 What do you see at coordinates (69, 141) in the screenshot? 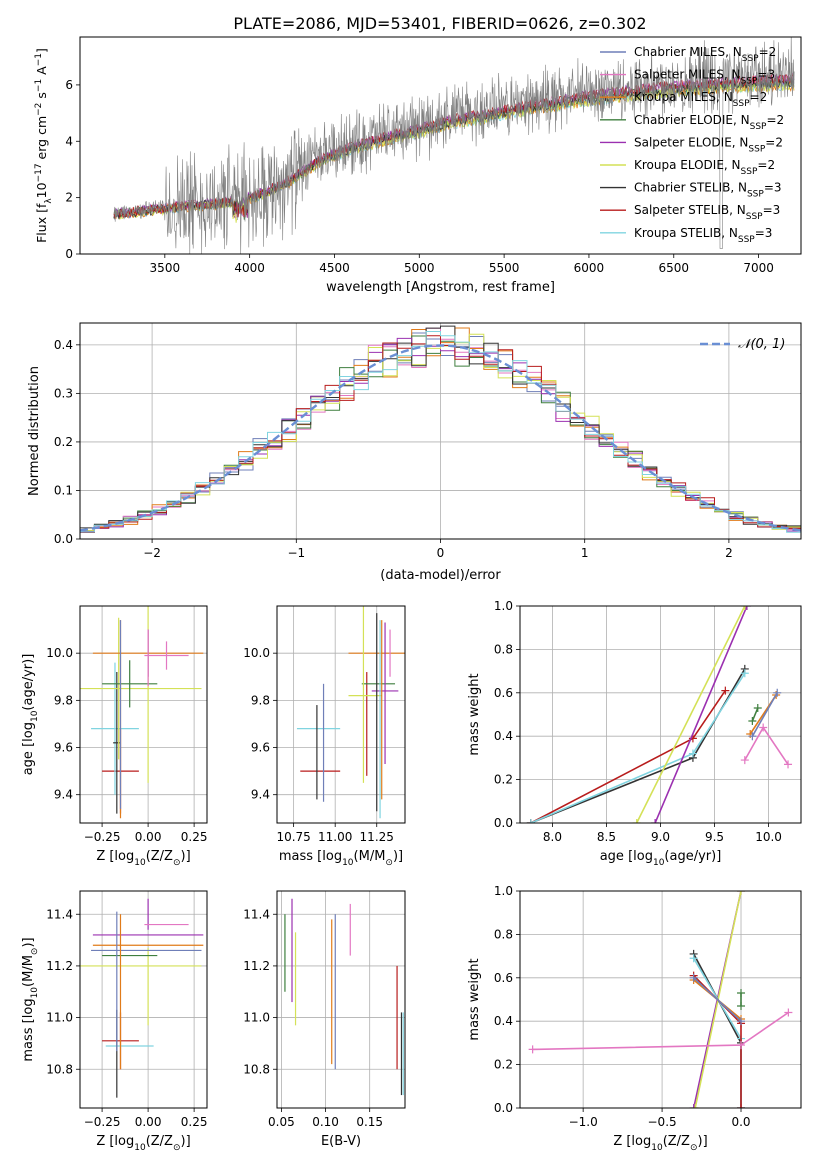
I see `y-tick-label: 4` at bounding box center [69, 141].